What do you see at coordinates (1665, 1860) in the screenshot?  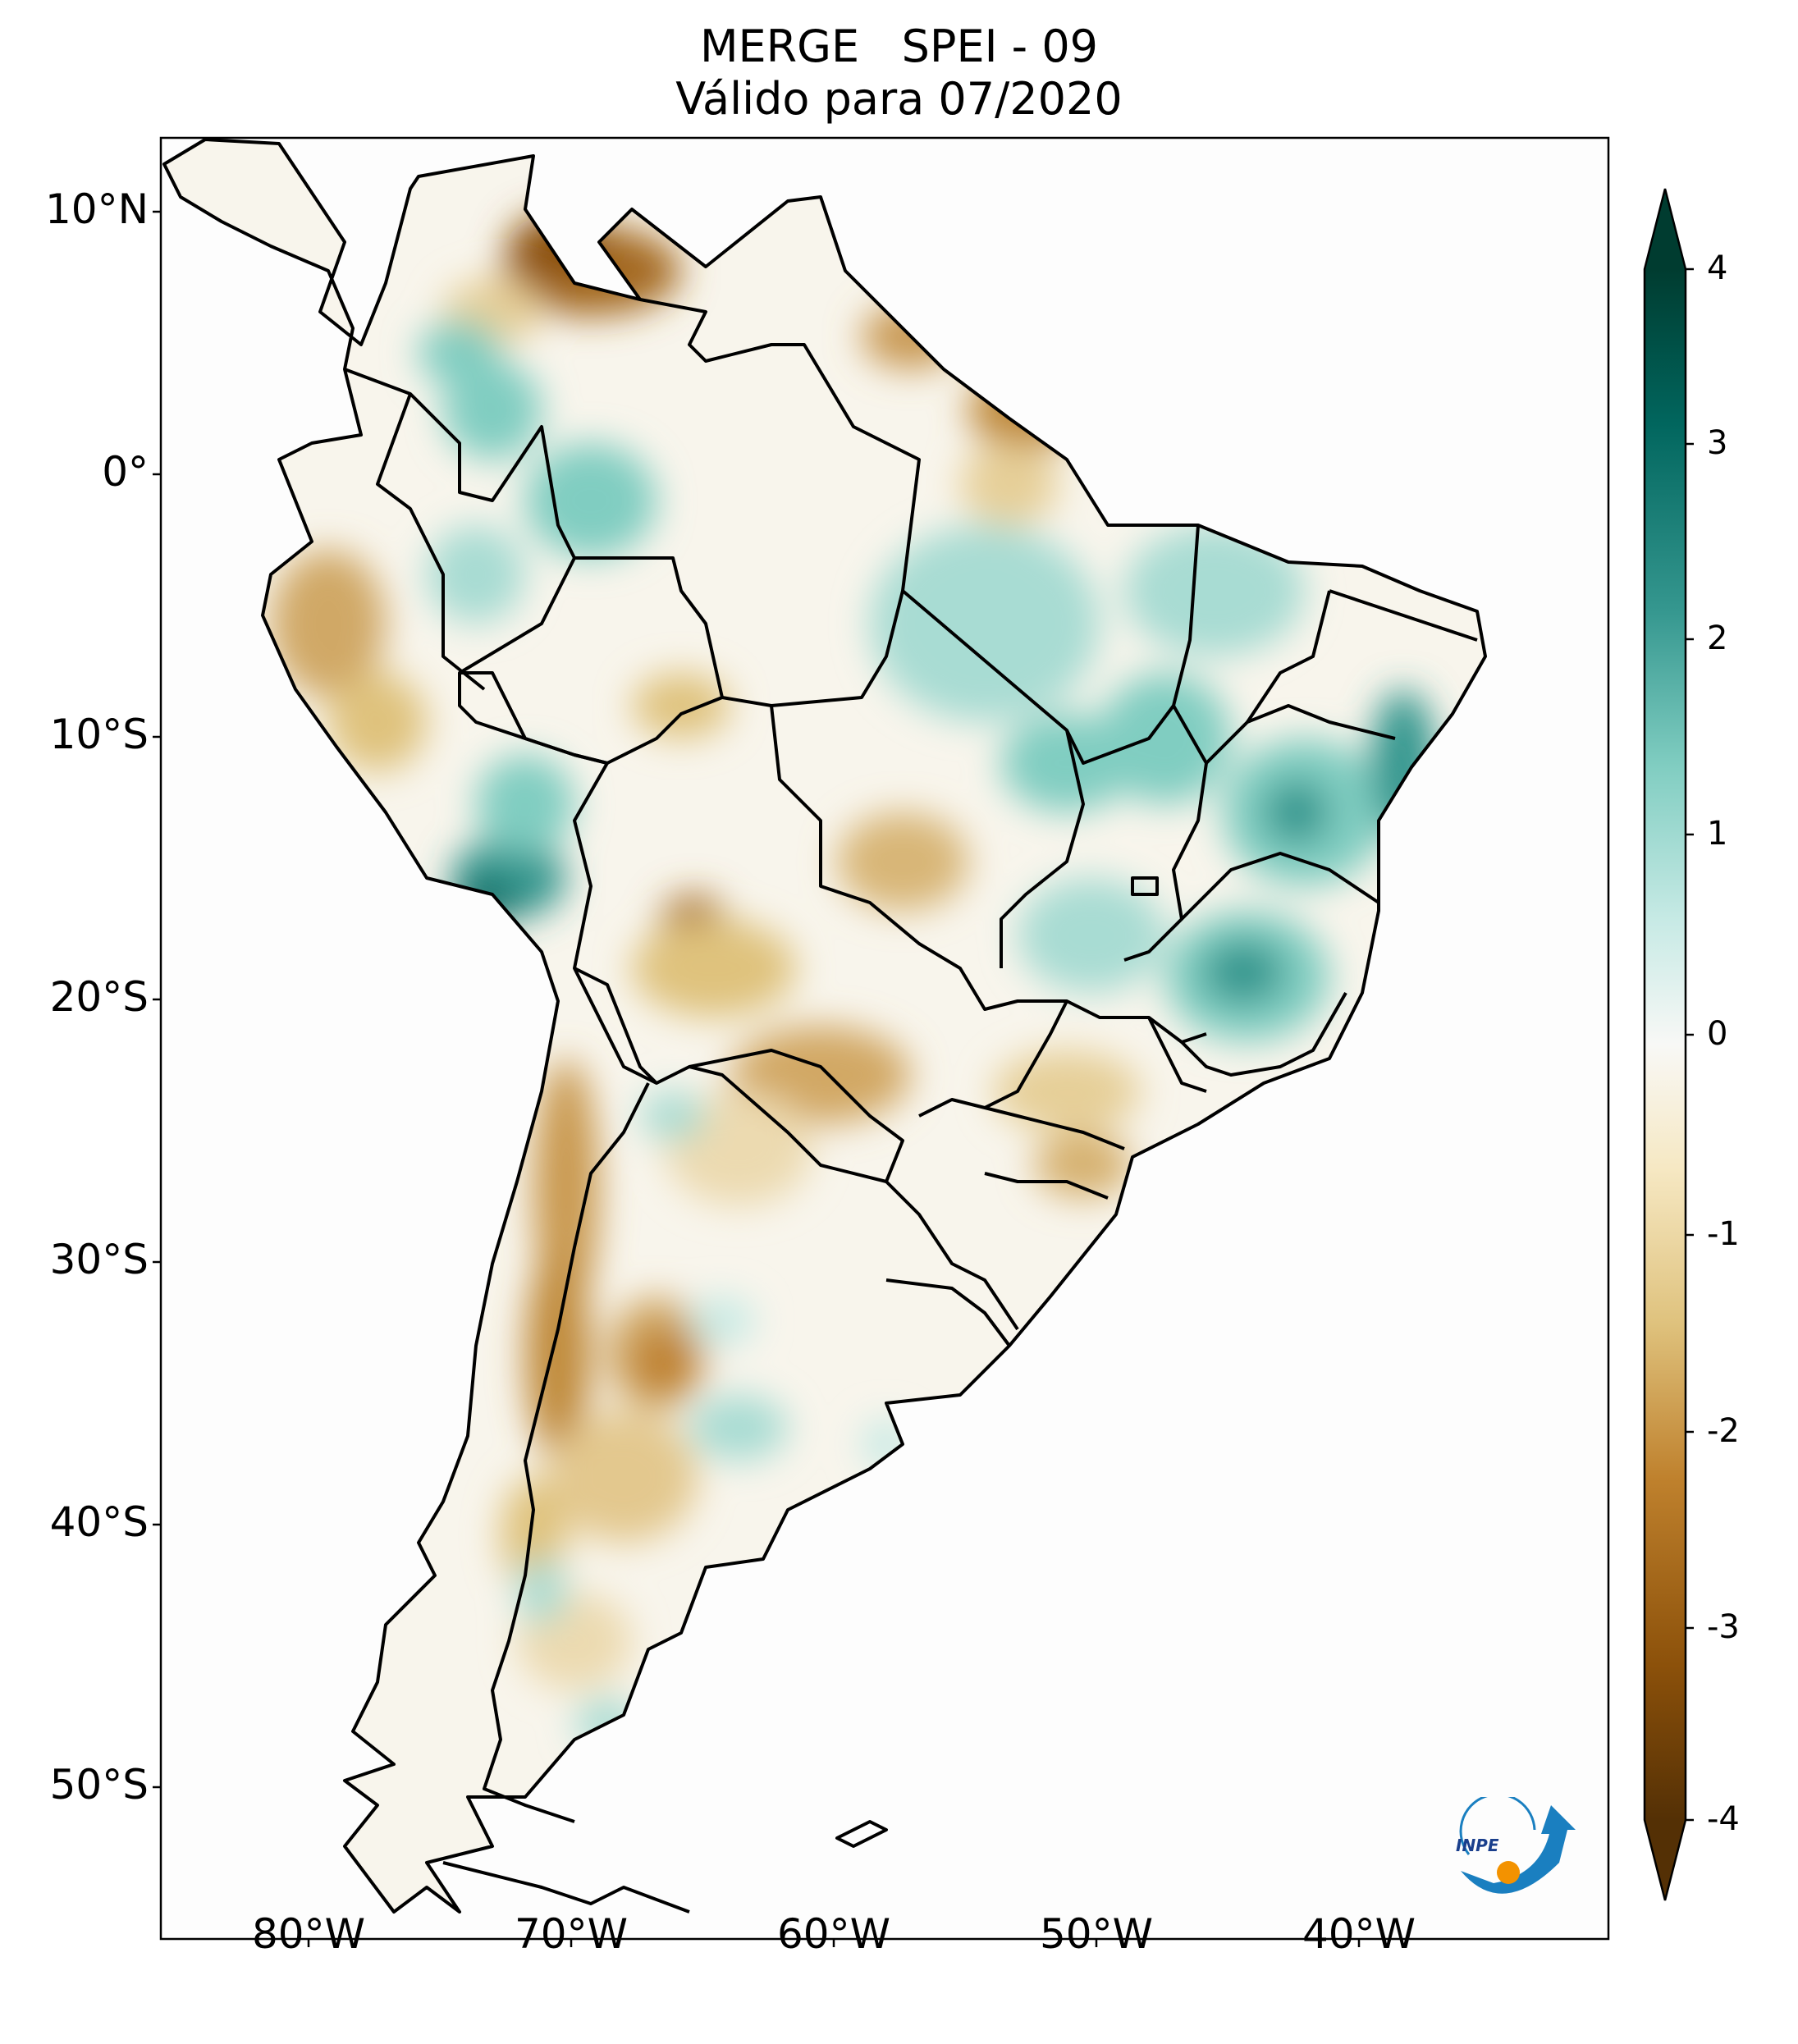 I see `colorbar-extend-min` at bounding box center [1665, 1860].